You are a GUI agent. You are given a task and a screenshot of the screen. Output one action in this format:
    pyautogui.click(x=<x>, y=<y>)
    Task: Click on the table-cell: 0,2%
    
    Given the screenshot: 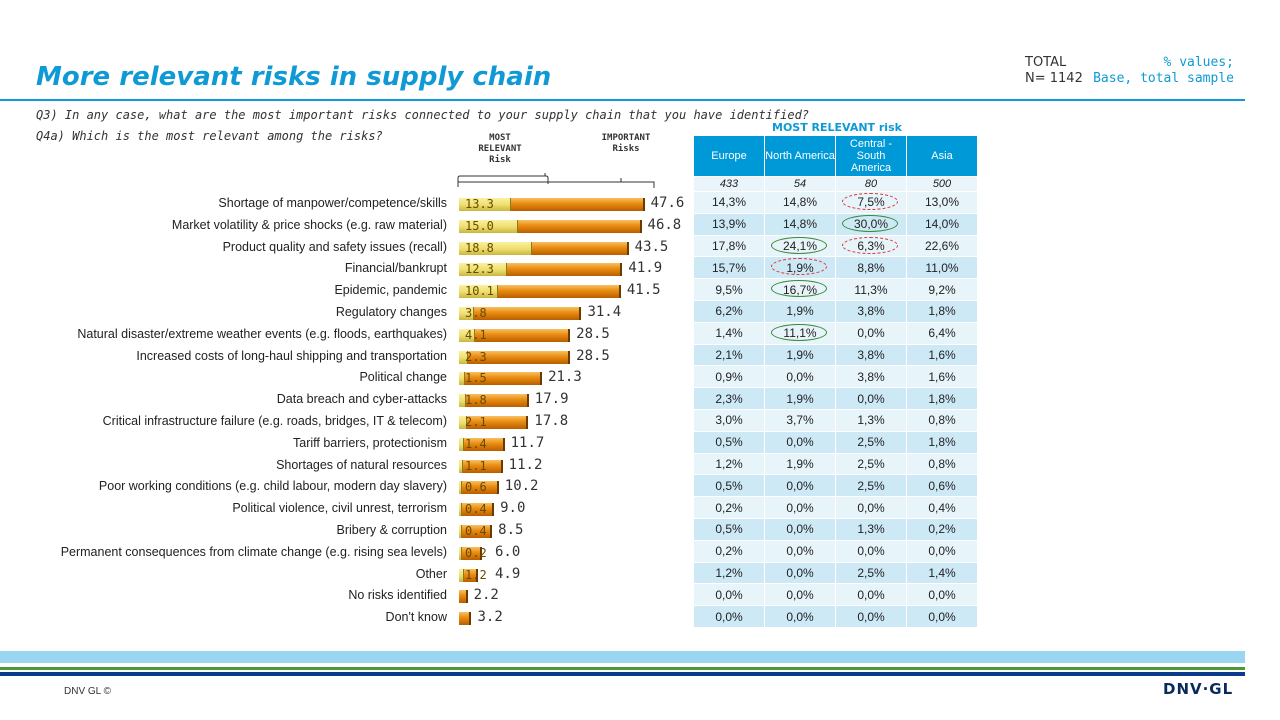 What is the action you would take?
    pyautogui.click(x=729, y=551)
    